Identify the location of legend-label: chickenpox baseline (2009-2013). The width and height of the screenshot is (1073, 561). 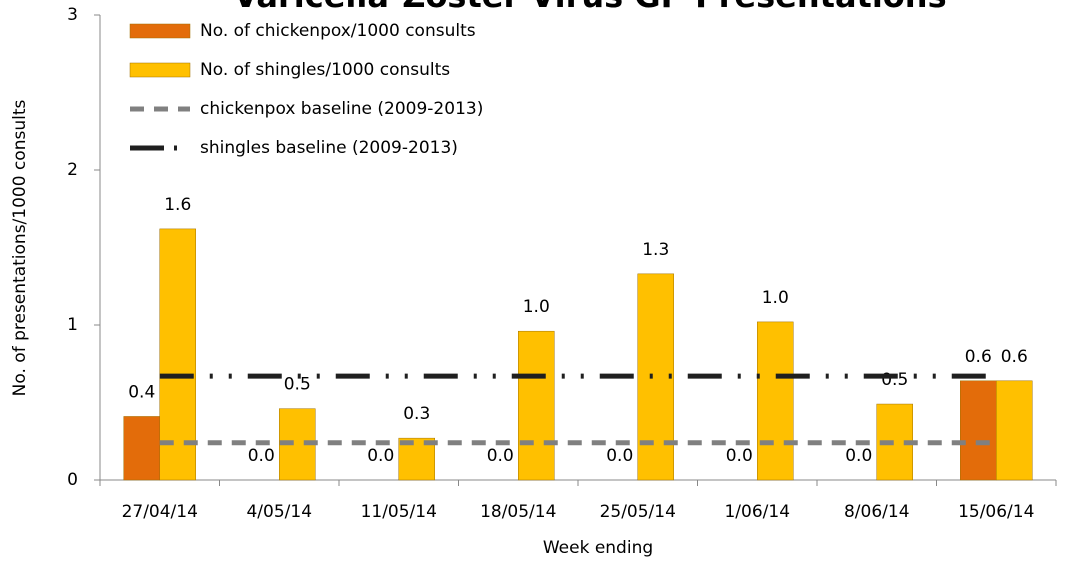
(341, 109).